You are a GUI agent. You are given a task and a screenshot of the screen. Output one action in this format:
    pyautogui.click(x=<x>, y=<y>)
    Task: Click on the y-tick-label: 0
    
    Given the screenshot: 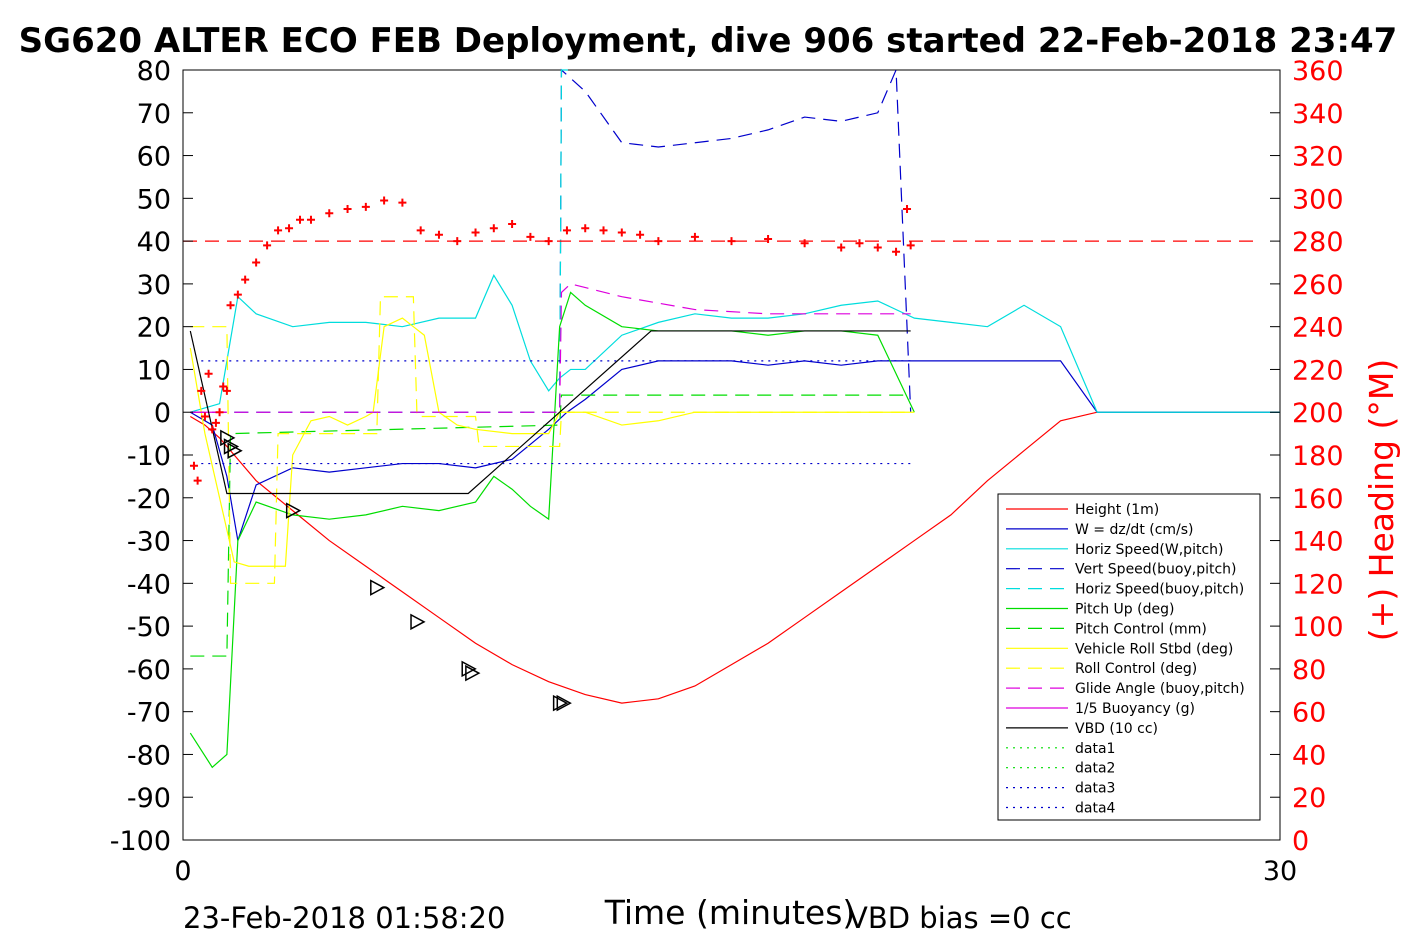 What is the action you would take?
    pyautogui.click(x=162, y=413)
    